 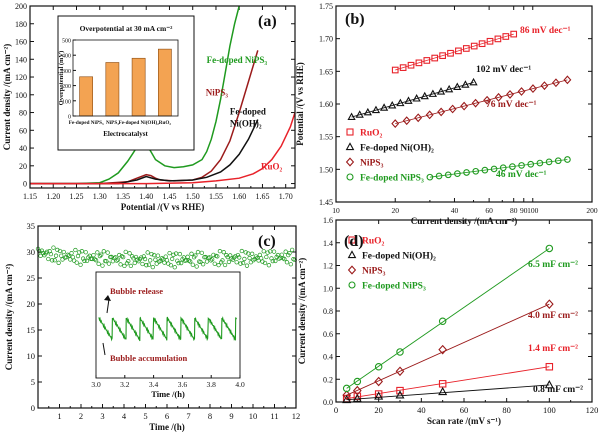 I want to click on y-tick-label: 5, so click(x=33, y=382).